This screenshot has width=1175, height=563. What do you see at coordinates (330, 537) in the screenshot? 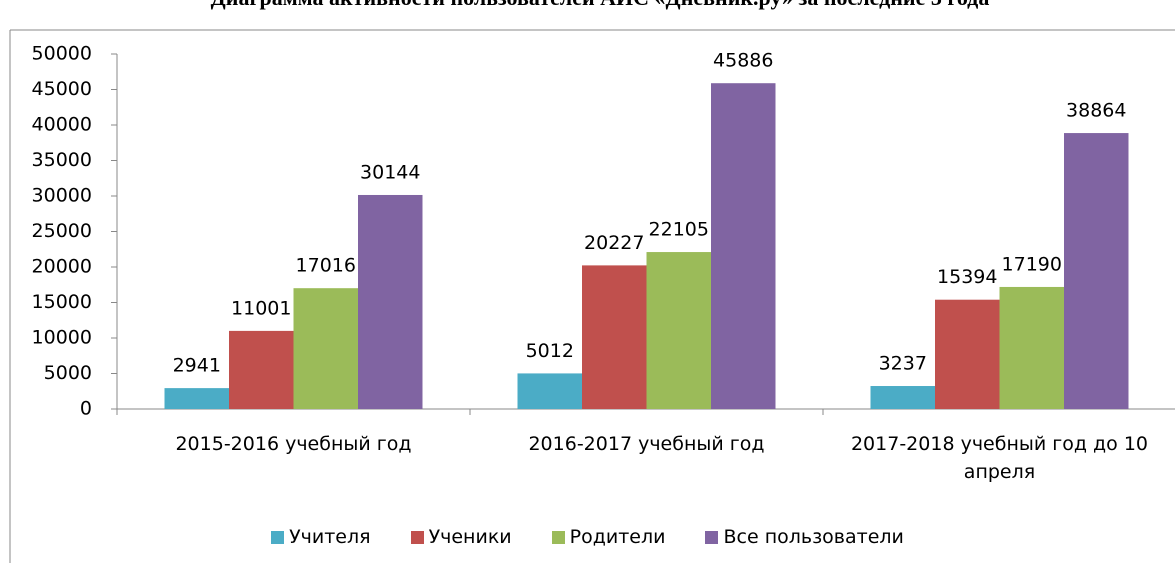
I see `legend-label: Учителя` at bounding box center [330, 537].